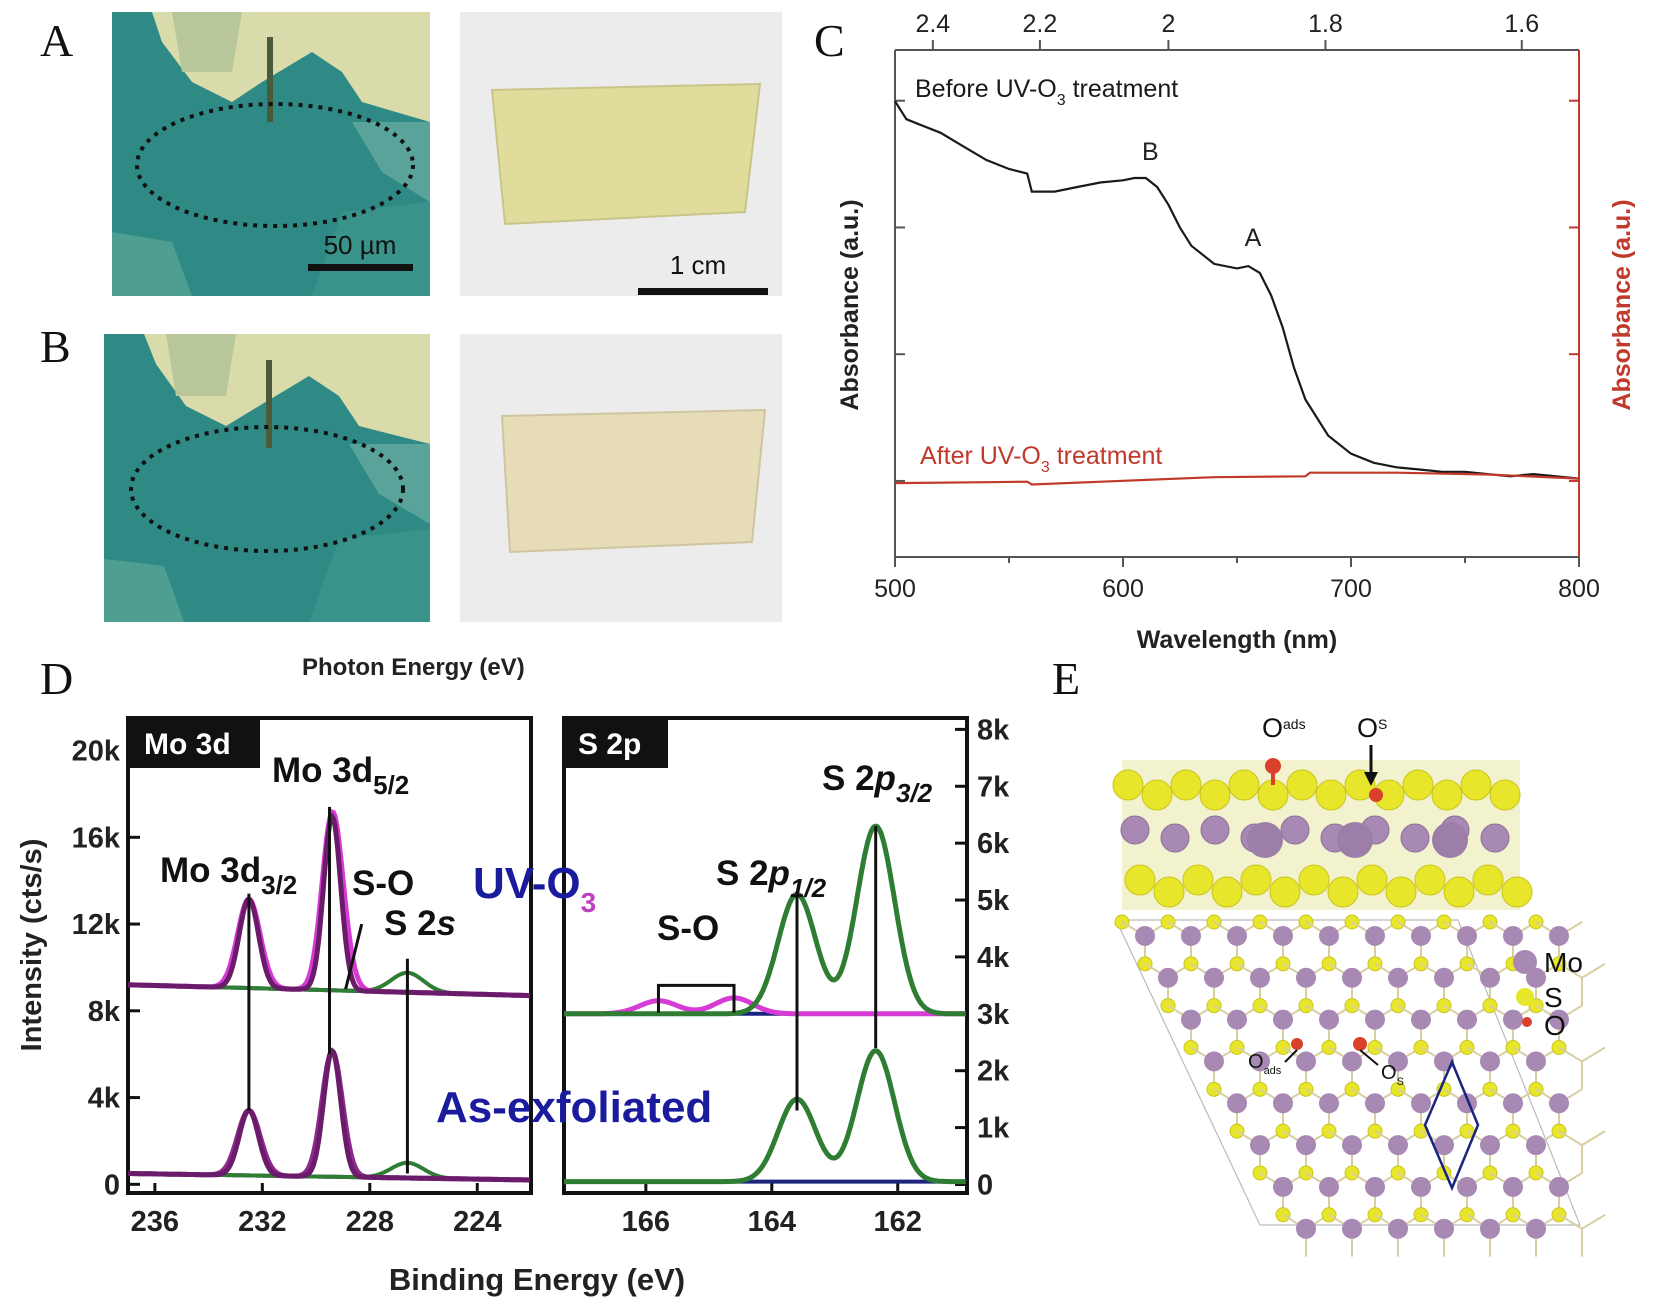 This screenshot has width=1654, height=1305. Describe the element at coordinates (537, 1279) in the screenshot. I see `d-xlabel: Binding Energy (eV)` at that location.